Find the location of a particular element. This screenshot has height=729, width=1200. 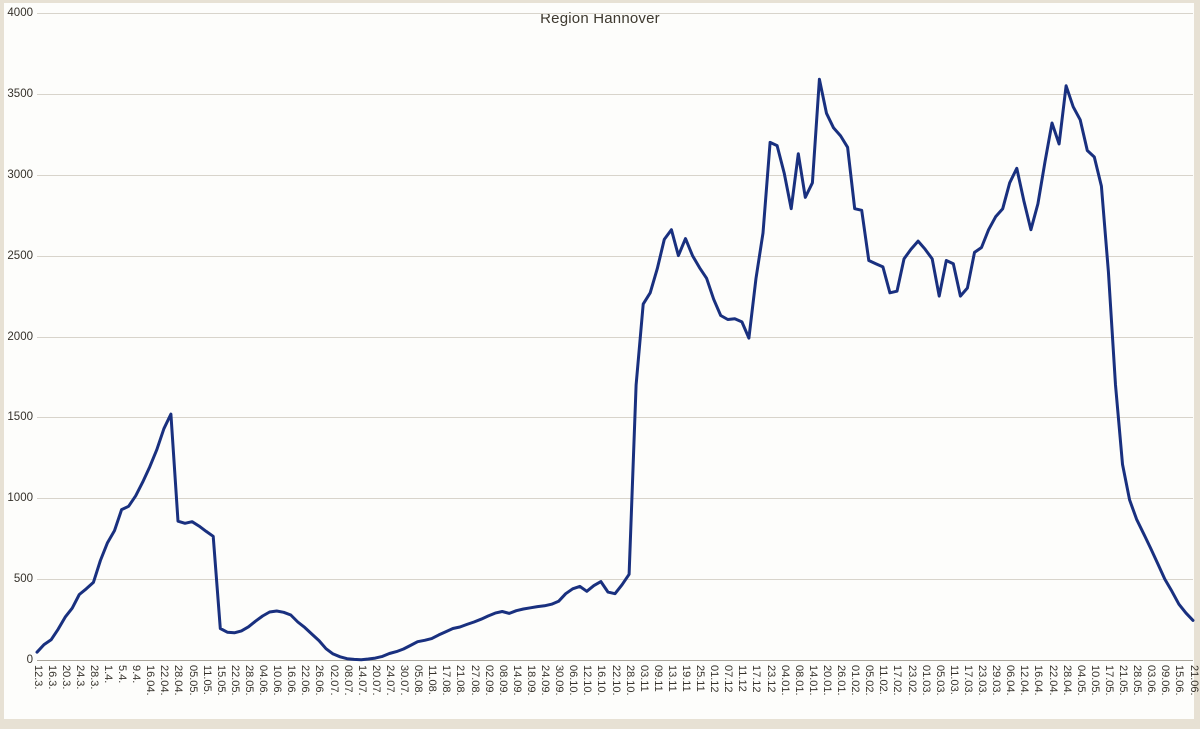

y-axis-tick-label: 500 is located at coordinates (23, 579).